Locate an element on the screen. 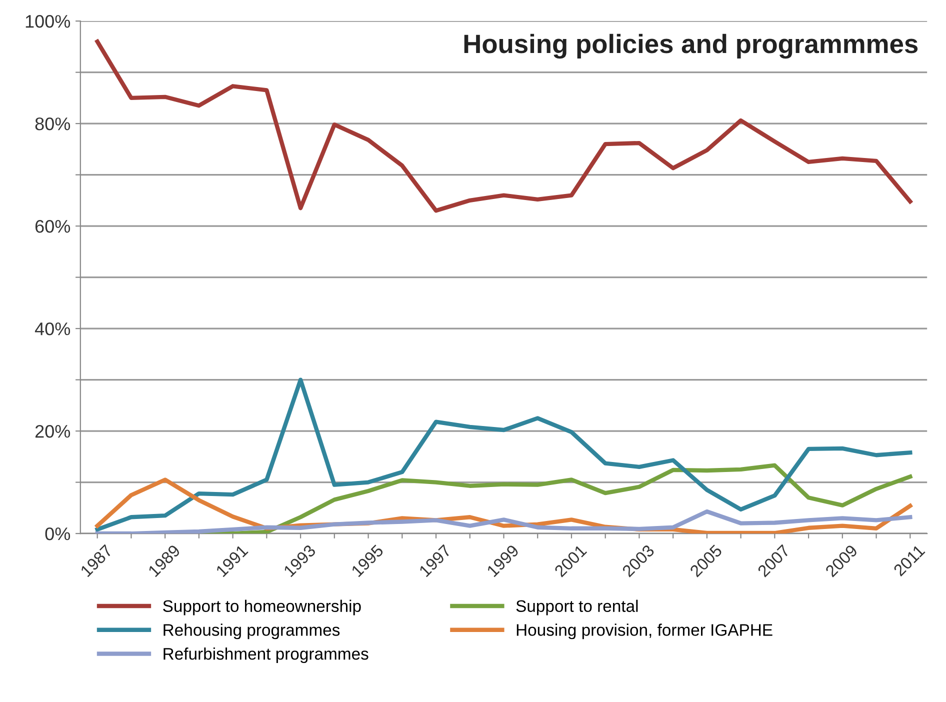 The width and height of the screenshot is (946, 702). legend-label: Housing provision, former IGAPHE is located at coordinates (644, 632).